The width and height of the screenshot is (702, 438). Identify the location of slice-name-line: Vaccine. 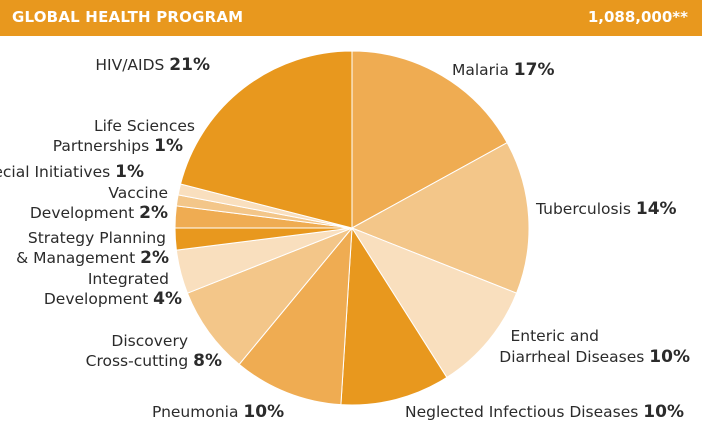
(138, 193).